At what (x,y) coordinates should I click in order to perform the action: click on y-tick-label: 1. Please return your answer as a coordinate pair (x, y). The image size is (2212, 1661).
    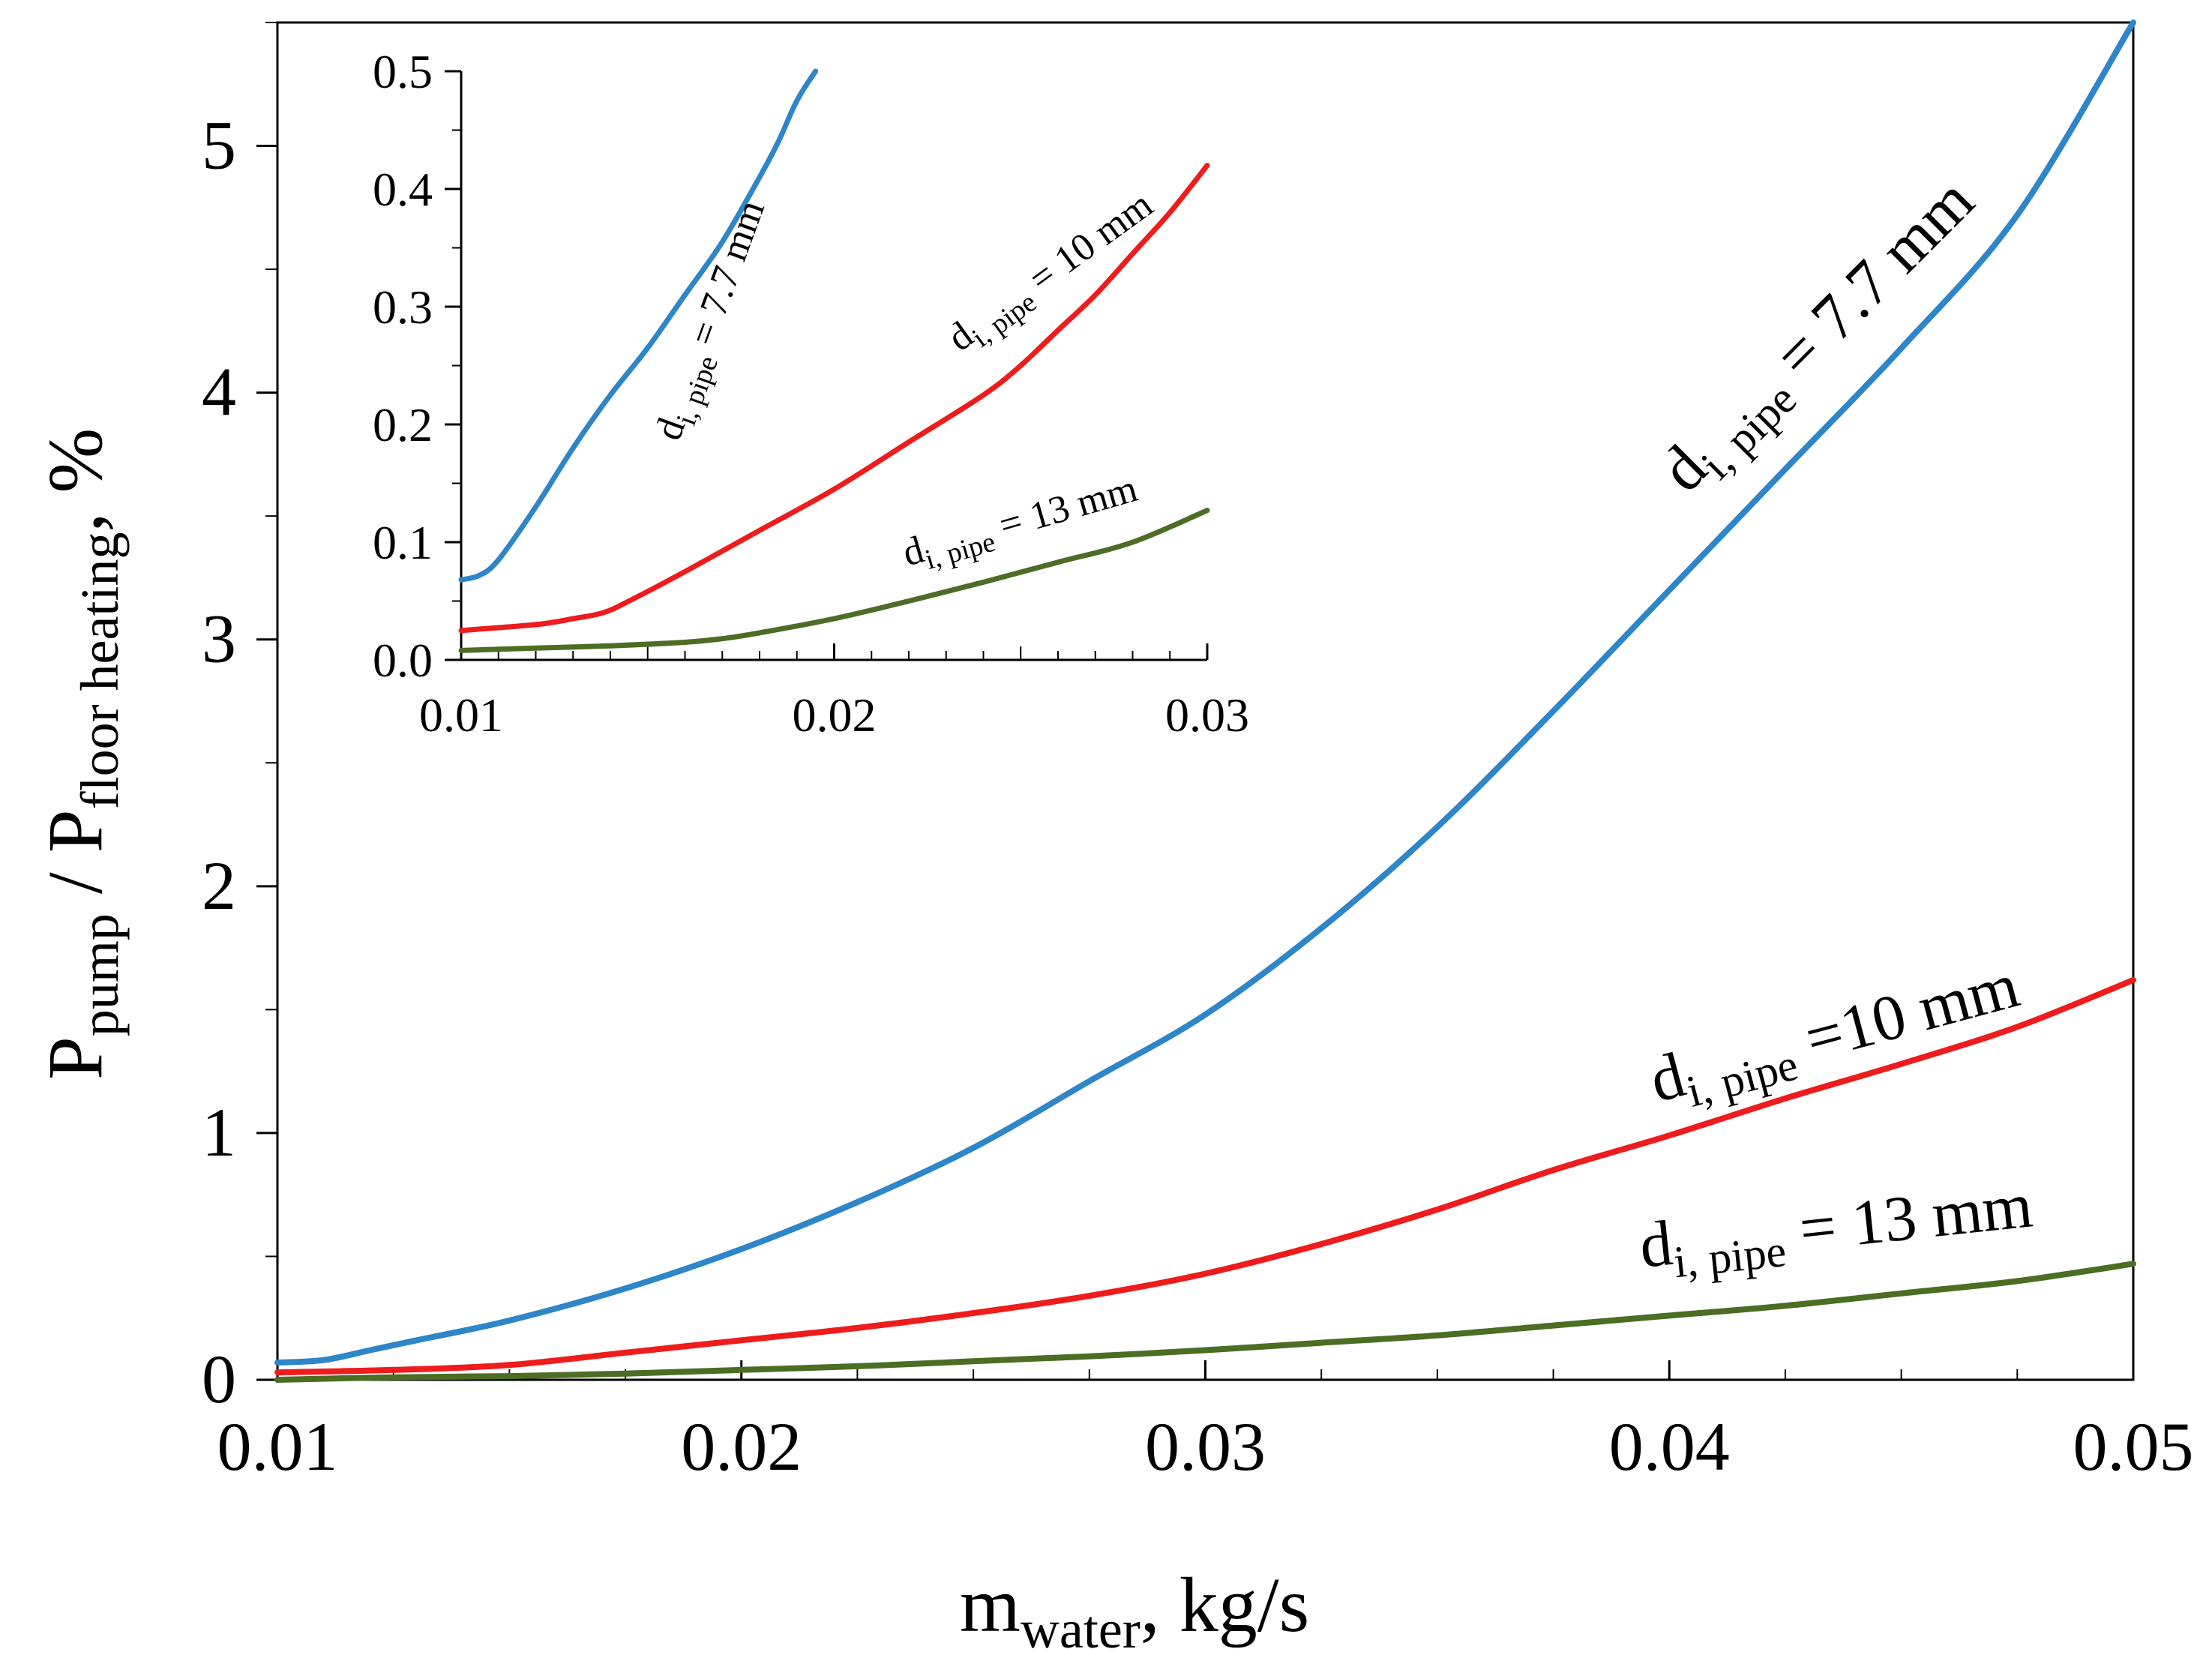
    Looking at the image, I should click on (219, 1132).